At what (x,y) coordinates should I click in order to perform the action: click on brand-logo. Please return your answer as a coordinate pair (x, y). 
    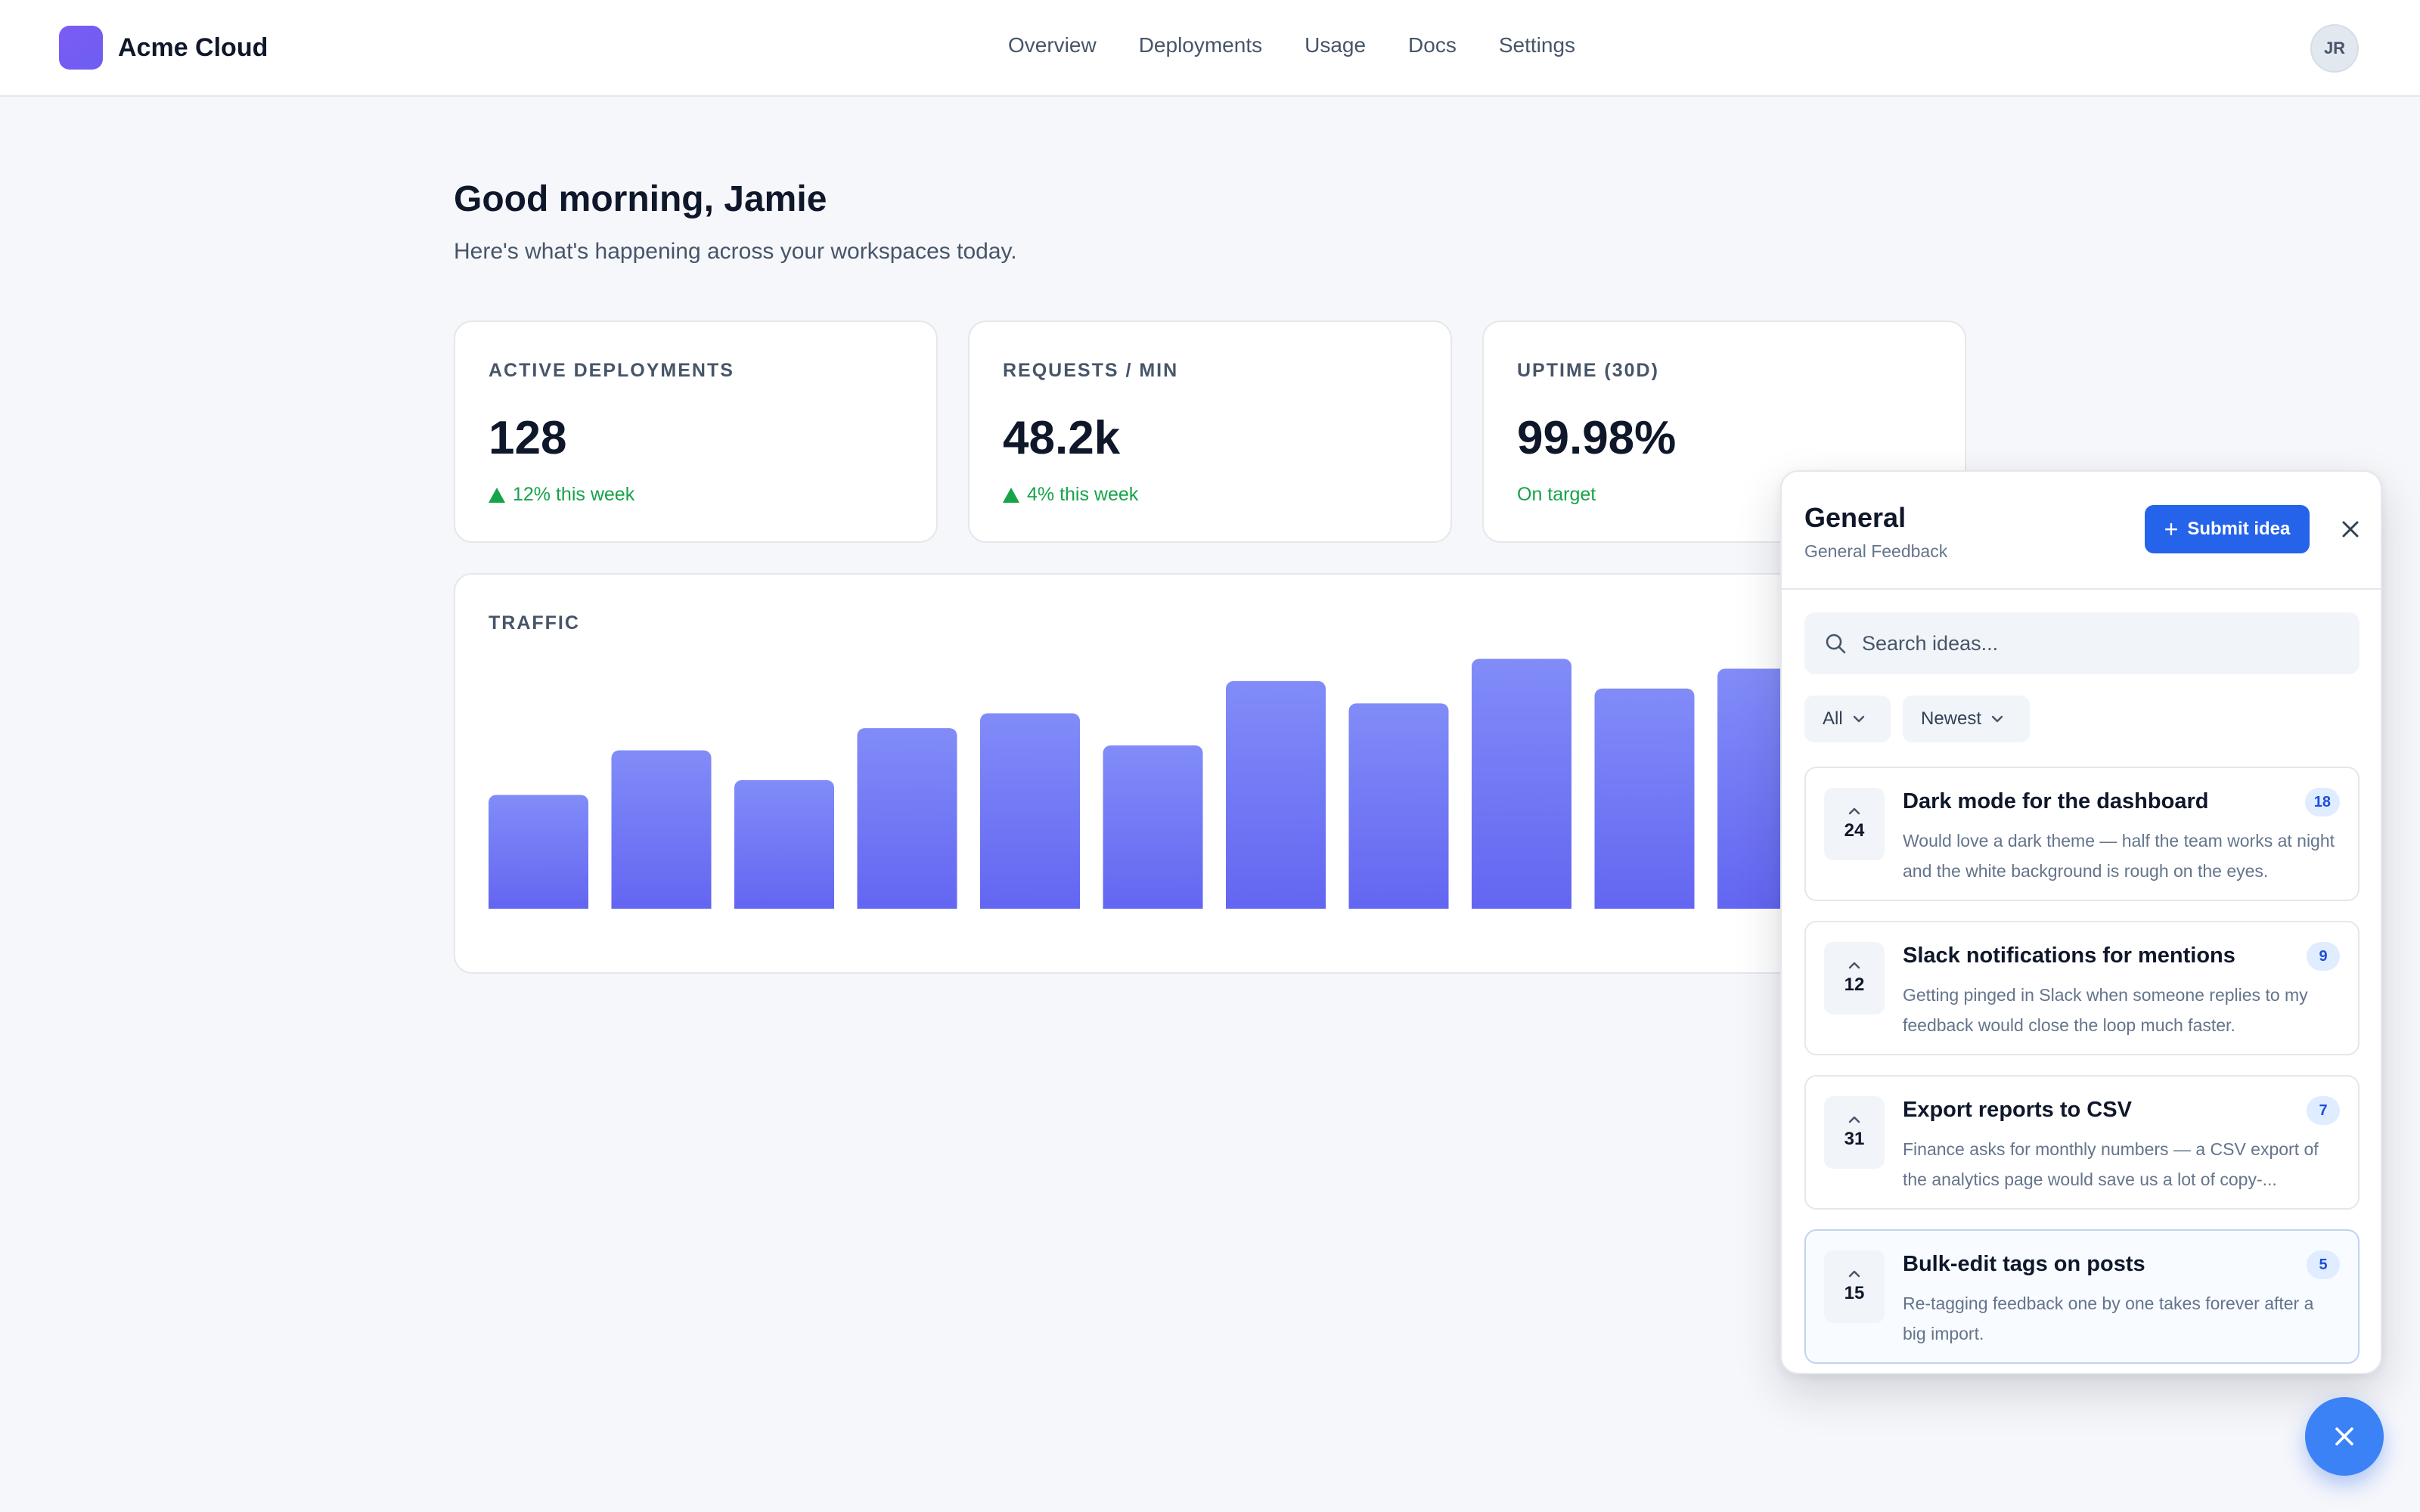
    Looking at the image, I should click on (81, 48).